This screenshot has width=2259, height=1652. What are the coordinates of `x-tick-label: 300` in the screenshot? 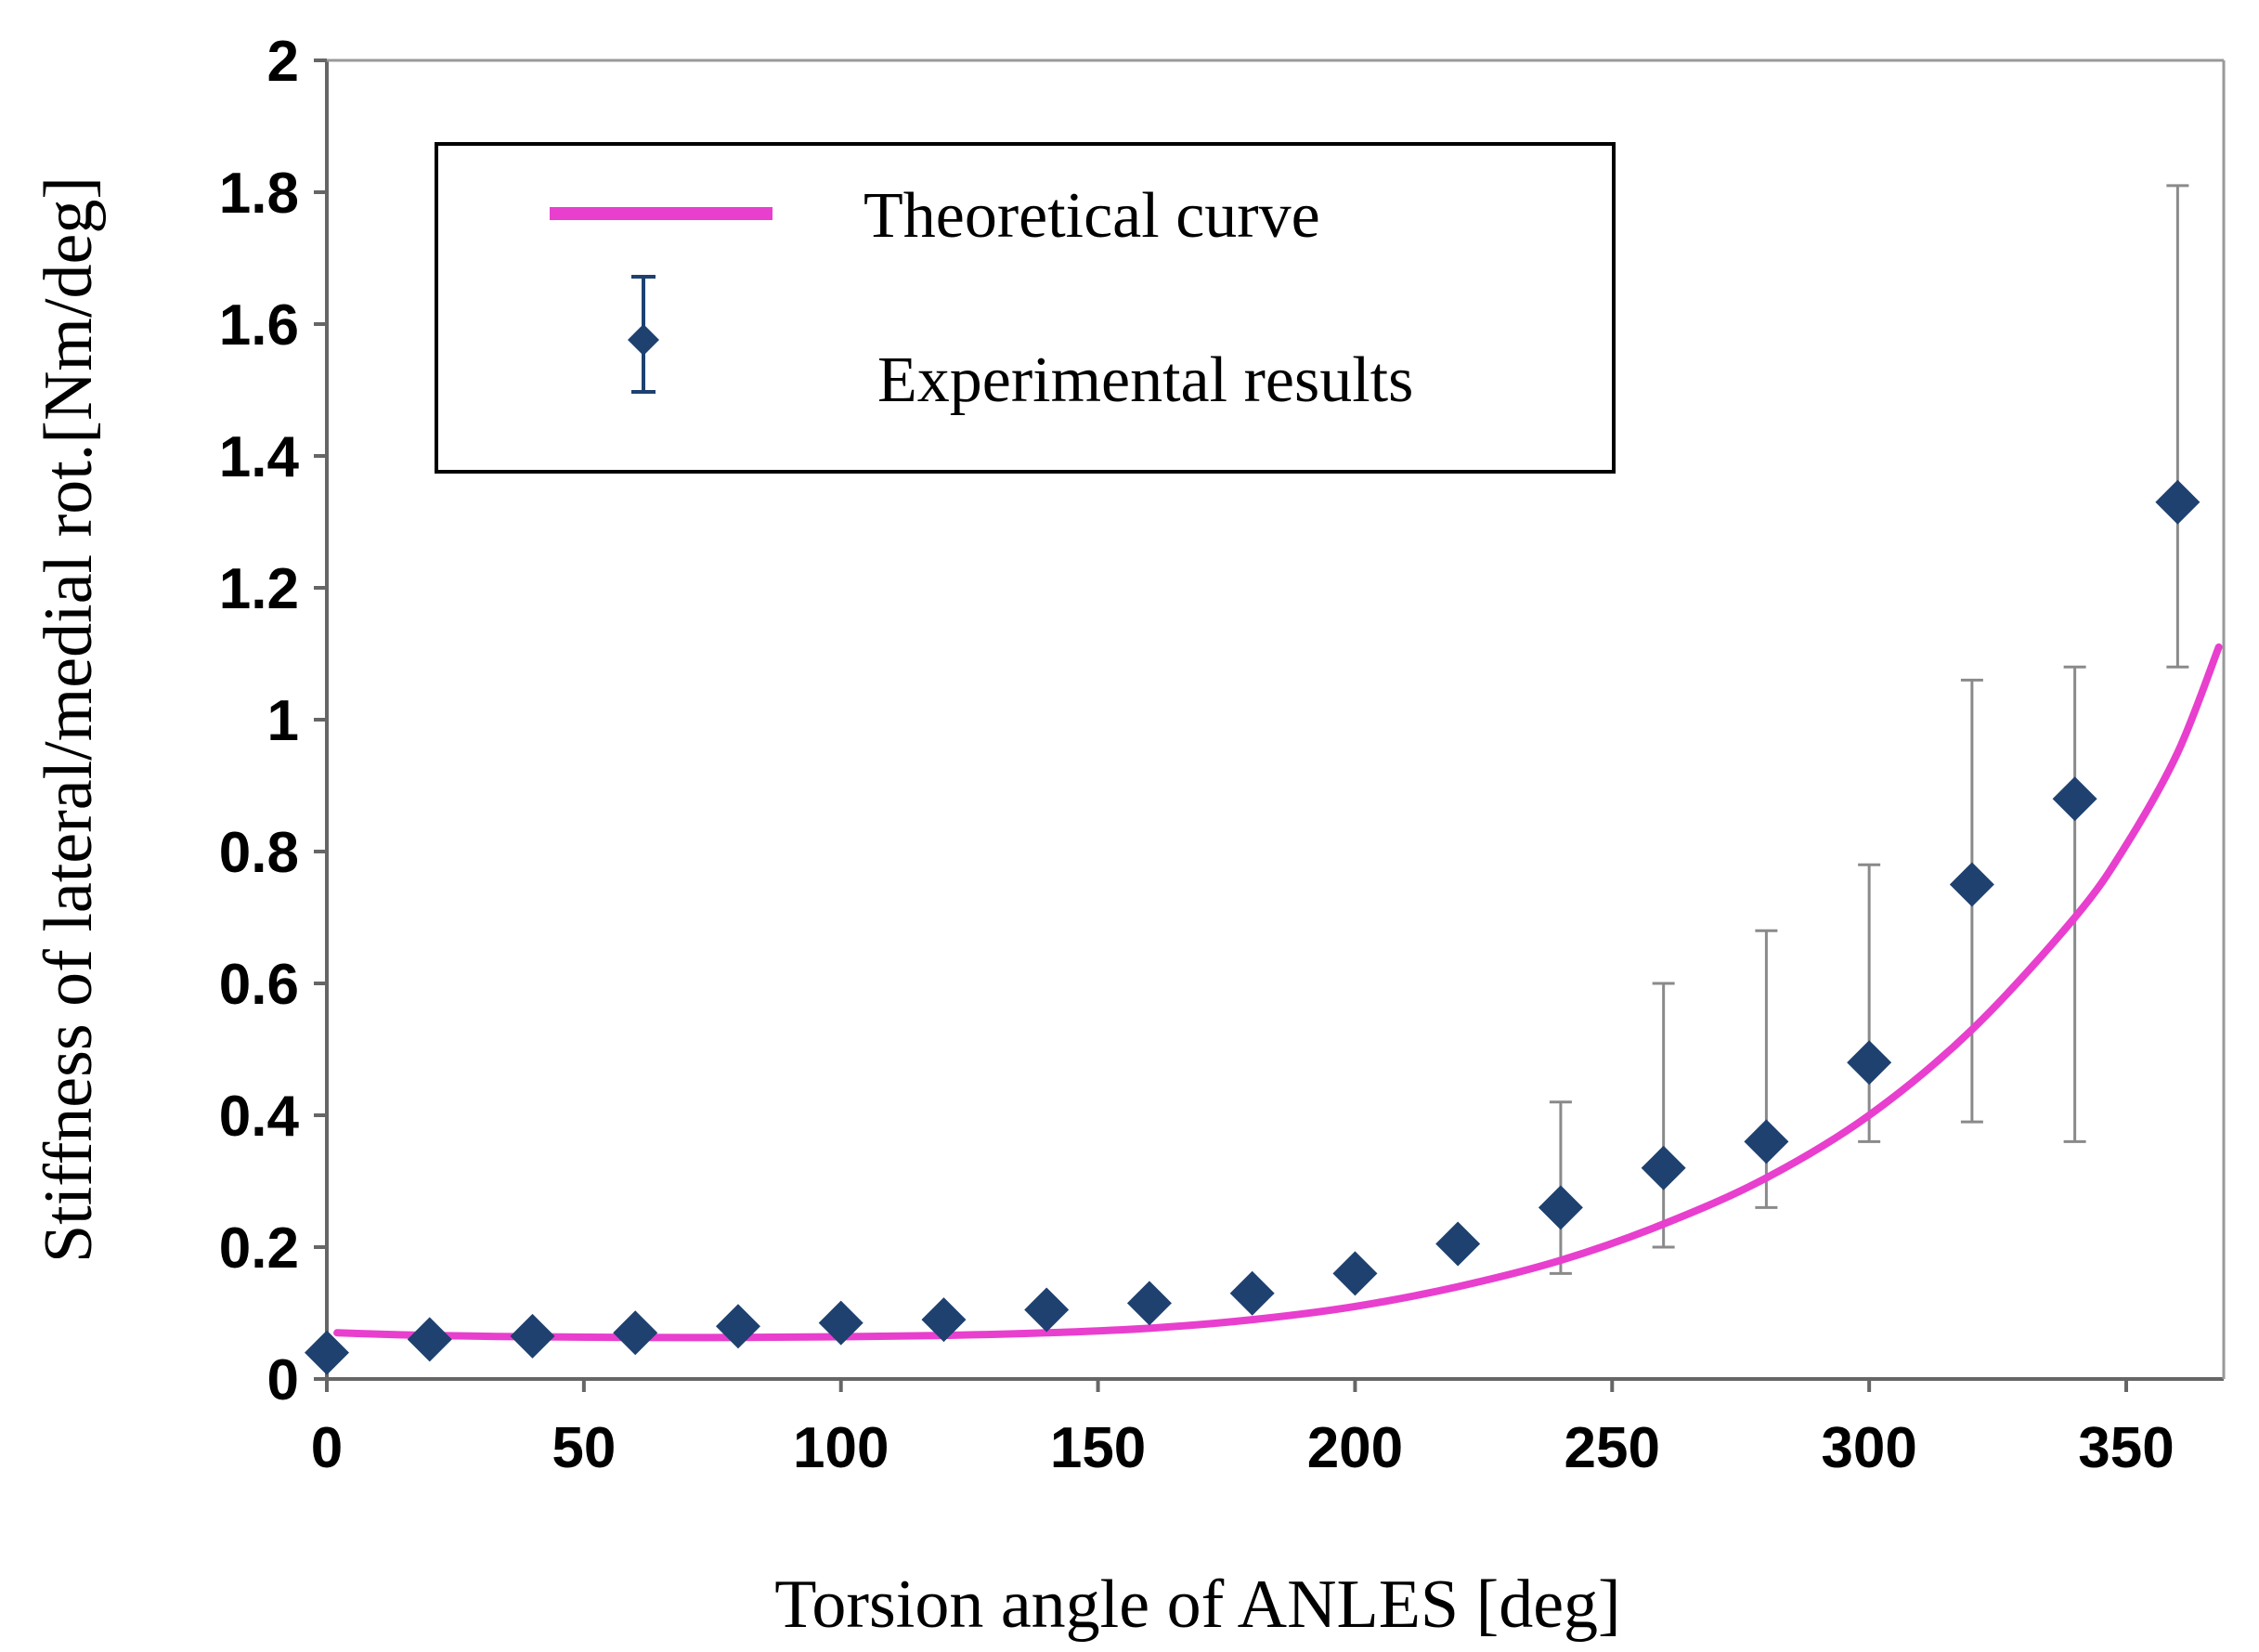 It's located at (1868, 1448).